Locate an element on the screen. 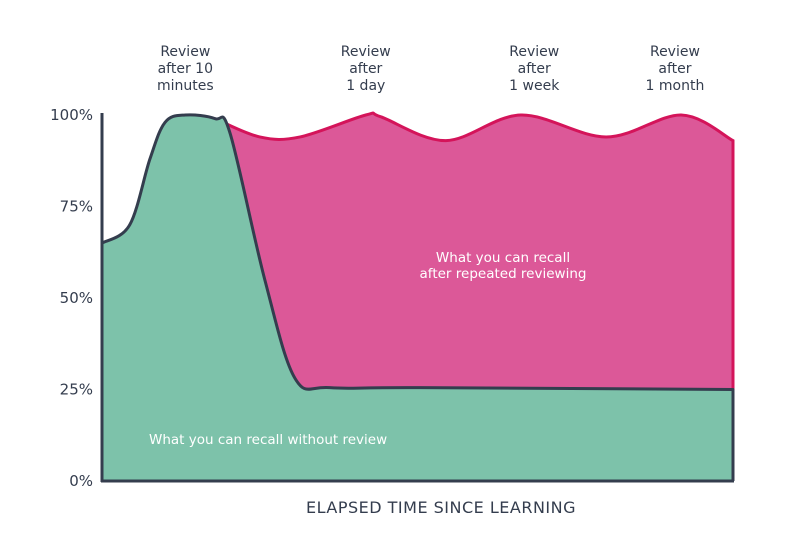  review-annotation: minutes is located at coordinates (185, 86).